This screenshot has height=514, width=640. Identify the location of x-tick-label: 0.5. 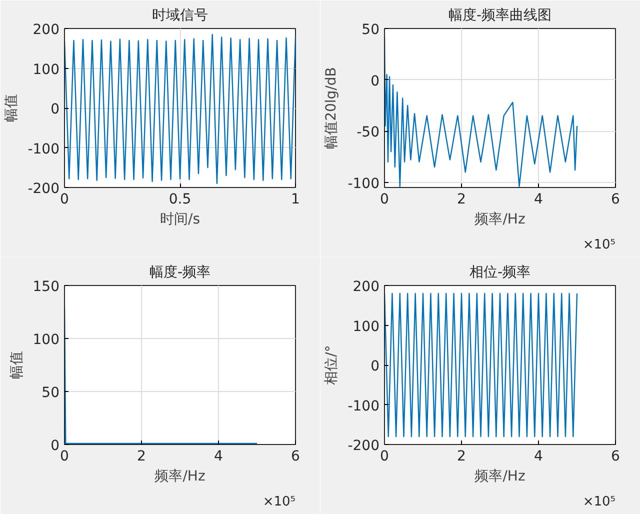
(180, 200).